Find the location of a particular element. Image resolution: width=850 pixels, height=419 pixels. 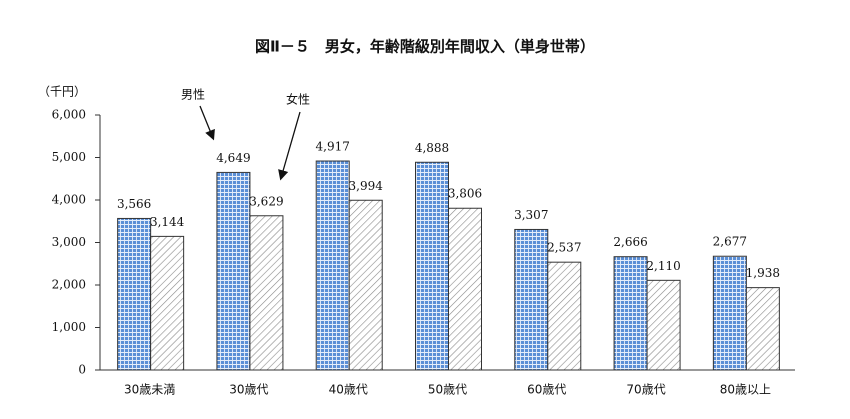

value-label: 3,629 is located at coordinates (266, 201).